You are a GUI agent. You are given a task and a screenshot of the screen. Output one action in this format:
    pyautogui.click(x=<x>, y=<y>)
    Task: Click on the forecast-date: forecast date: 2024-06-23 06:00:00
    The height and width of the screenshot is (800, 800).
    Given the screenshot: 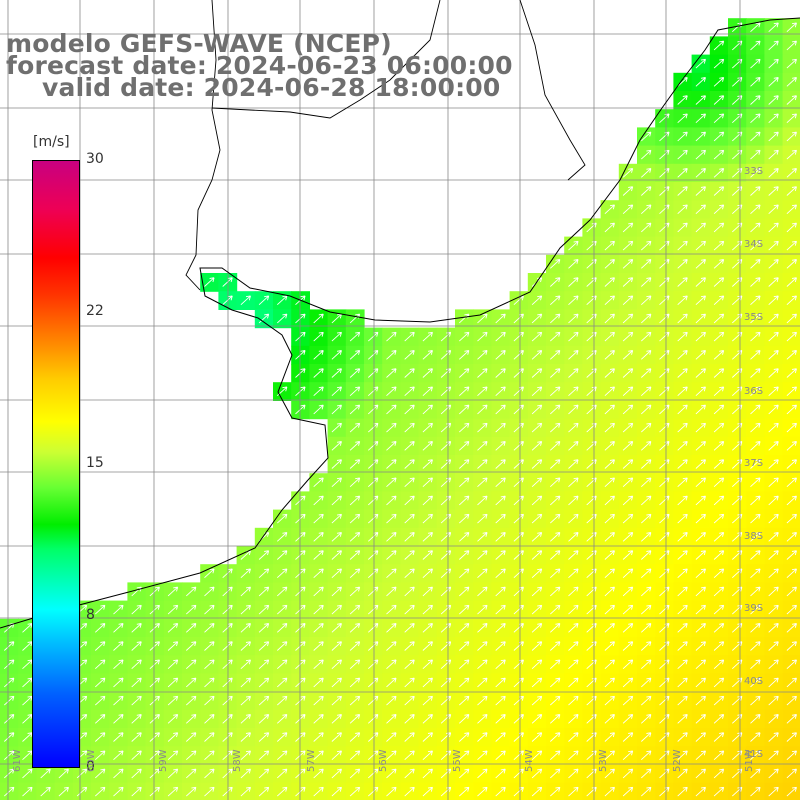 What is the action you would take?
    pyautogui.click(x=259, y=65)
    